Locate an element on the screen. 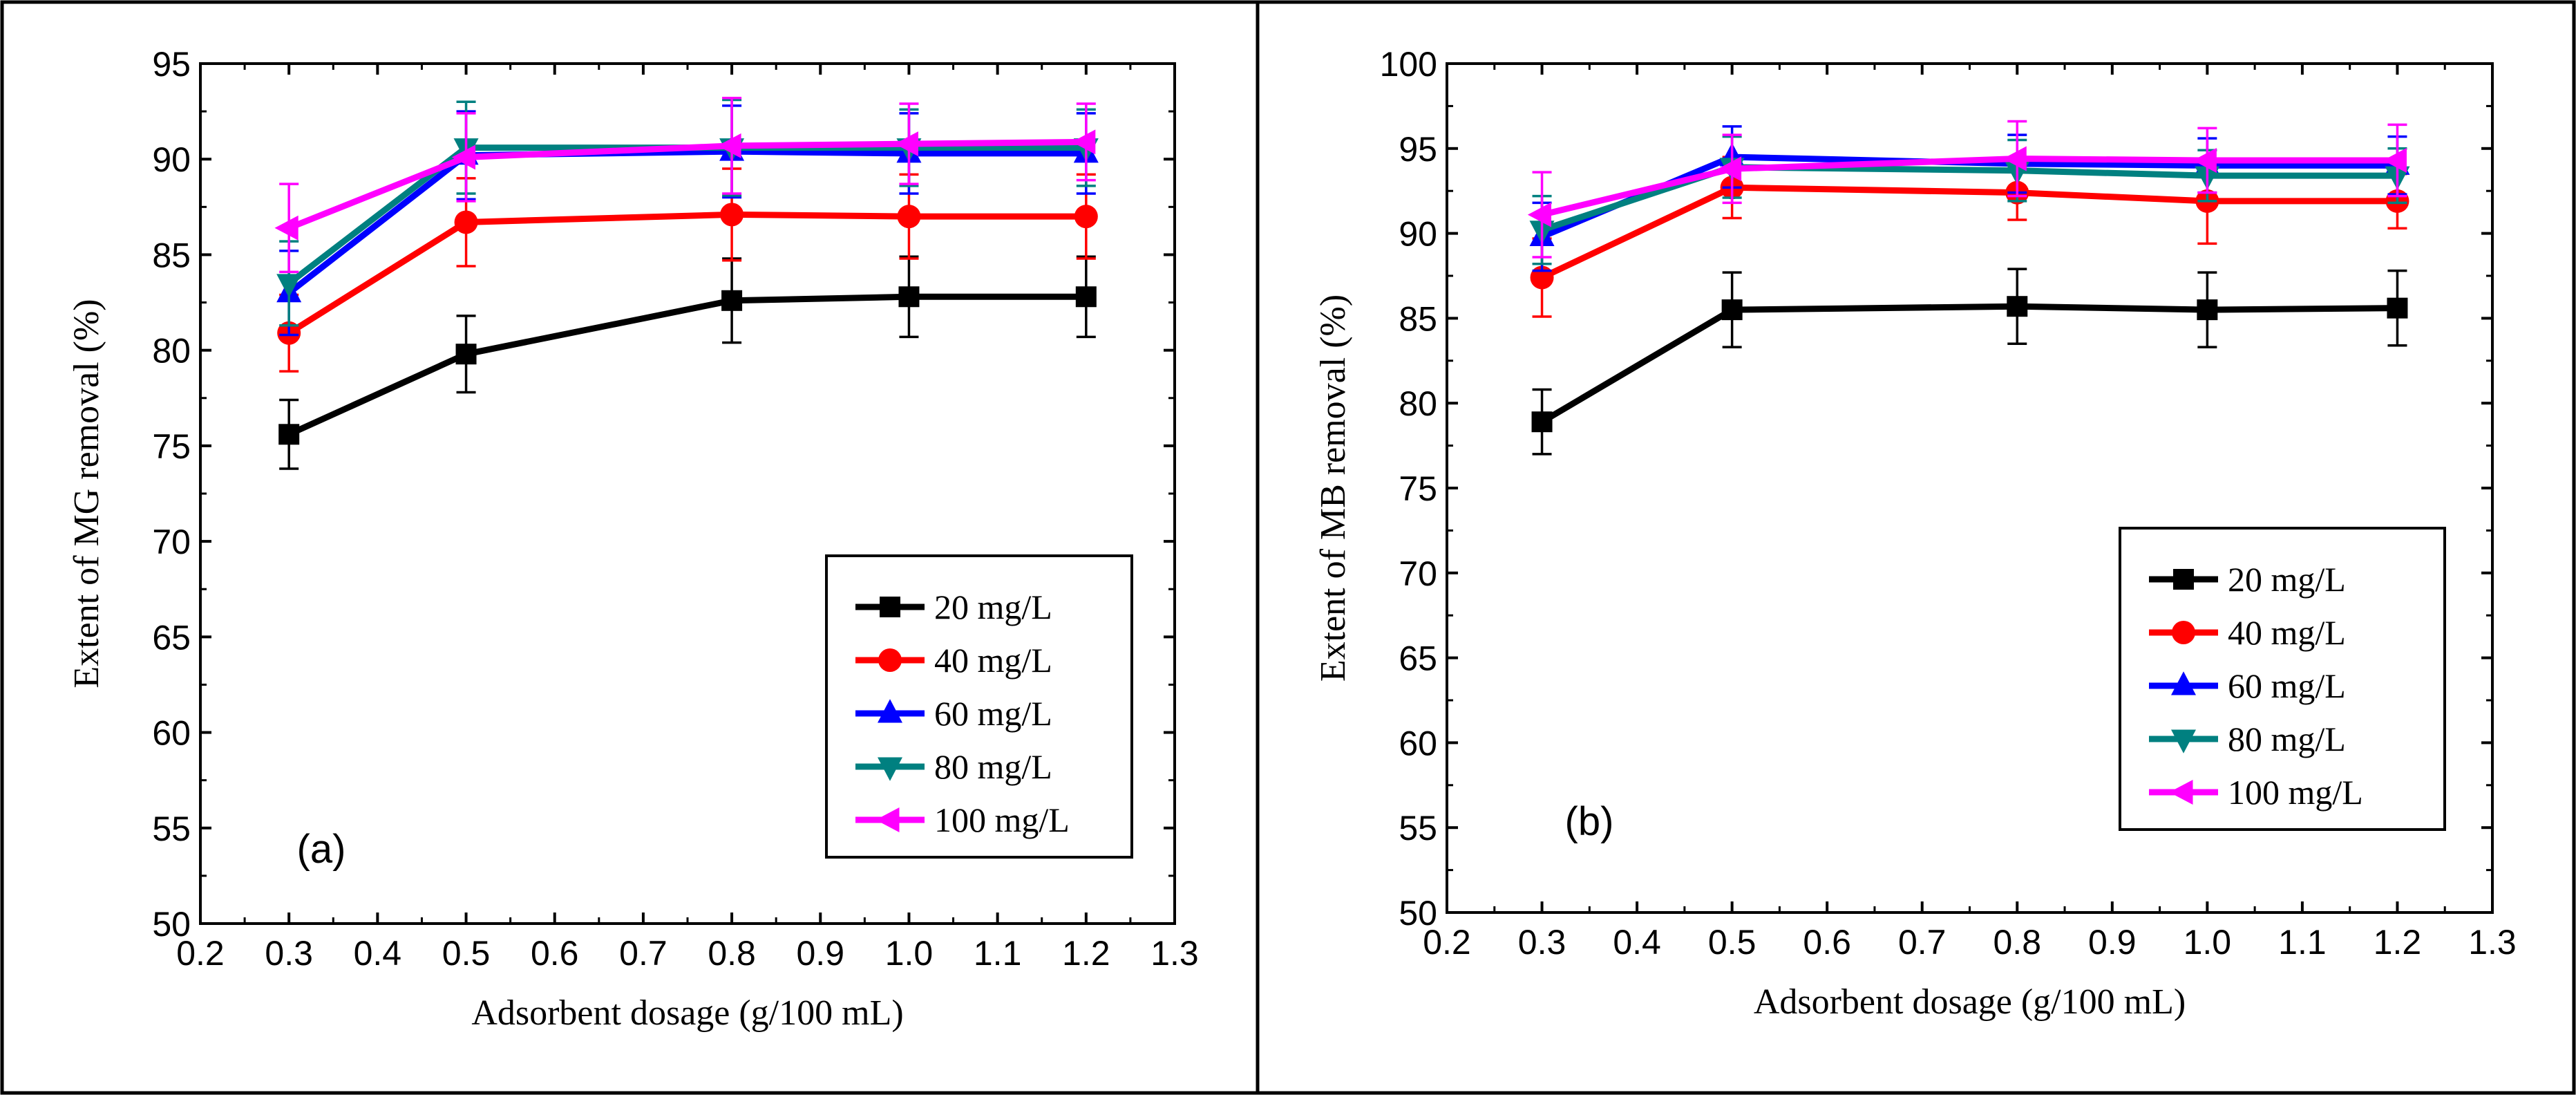 Image resolution: width=2576 pixels, height=1095 pixels. series-40-mg-l is located at coordinates (1969, 237).